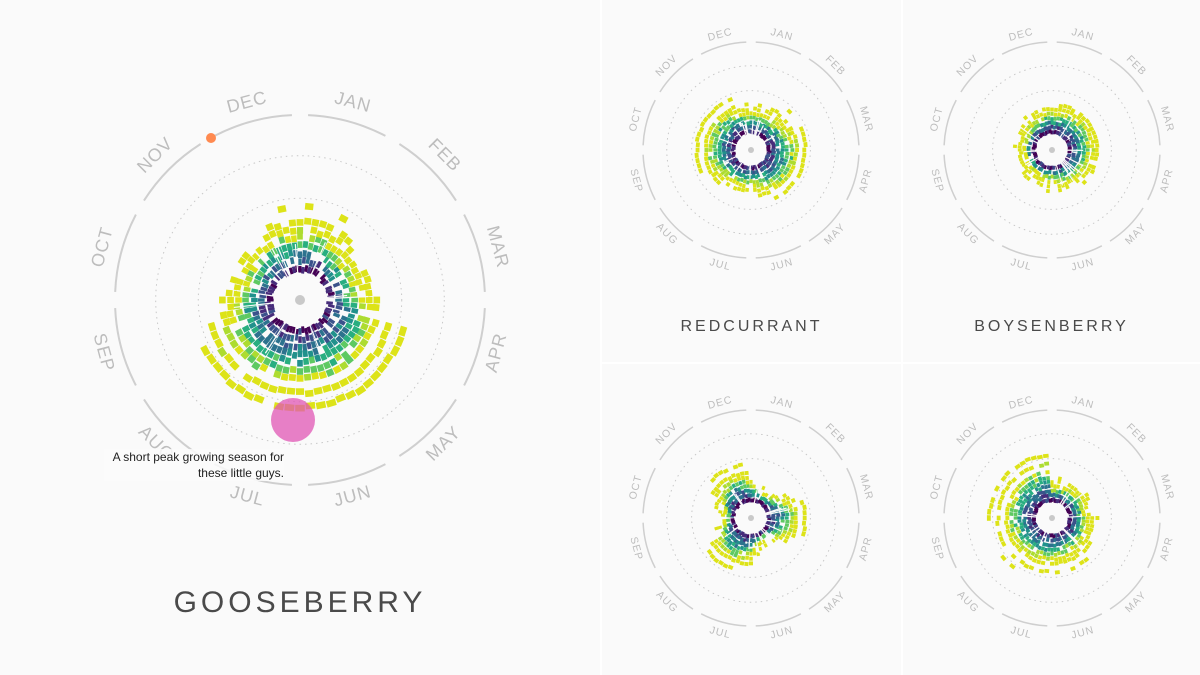  I want to click on month-label-mar: MAR, so click(866, 119).